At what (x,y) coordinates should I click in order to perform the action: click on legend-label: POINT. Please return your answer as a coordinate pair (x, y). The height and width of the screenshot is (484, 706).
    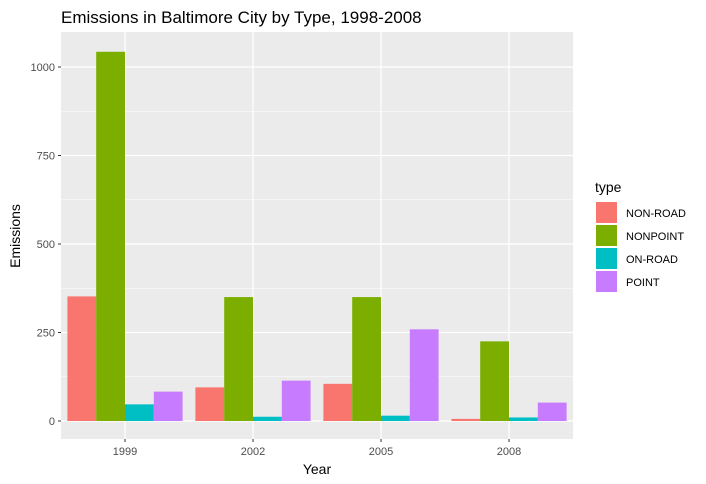
    Looking at the image, I should click on (643, 283).